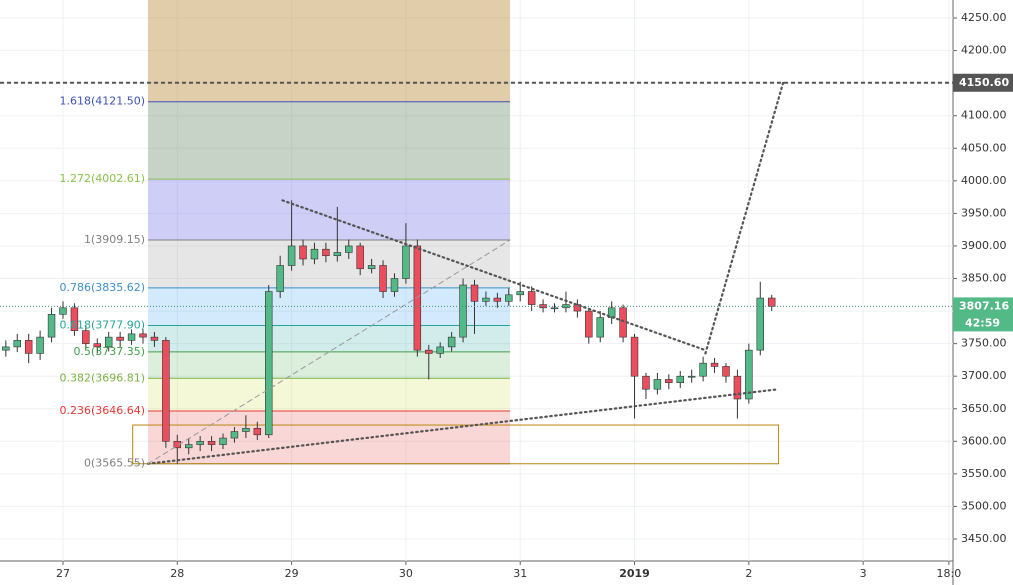 This screenshot has height=585, width=1013. I want to click on y-tick-label: 4250.00, so click(984, 17).